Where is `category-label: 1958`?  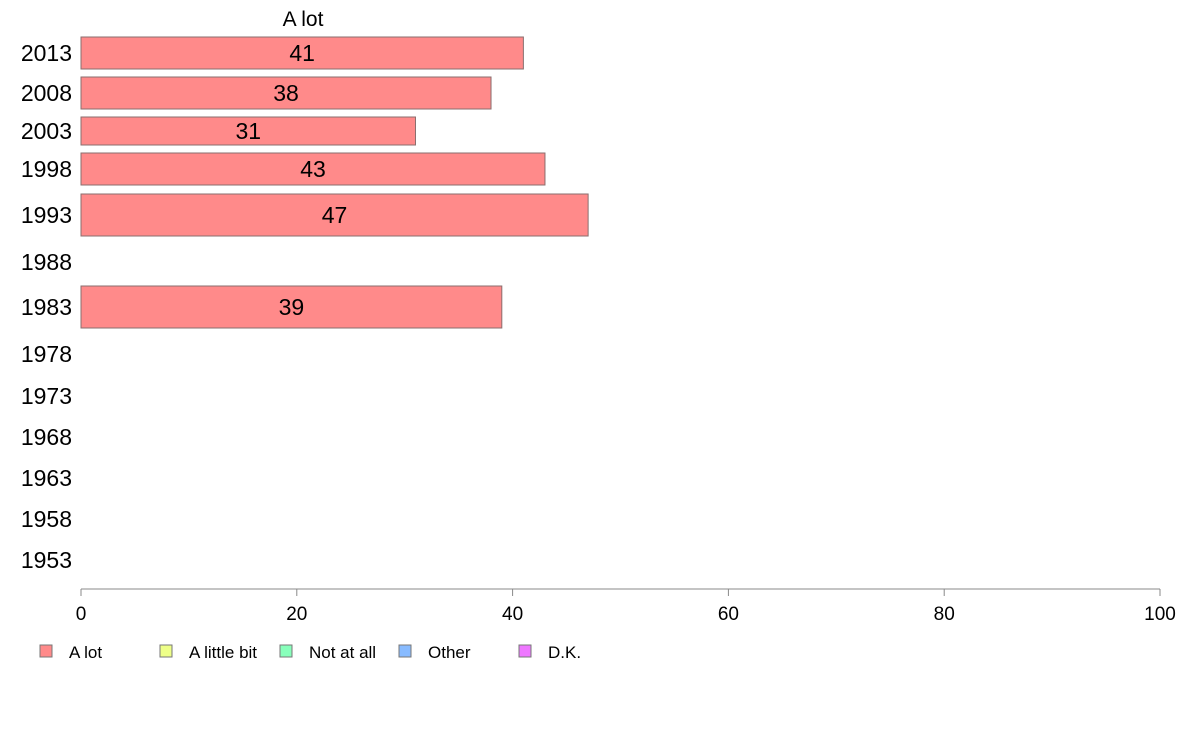
category-label: 1958 is located at coordinates (46, 519).